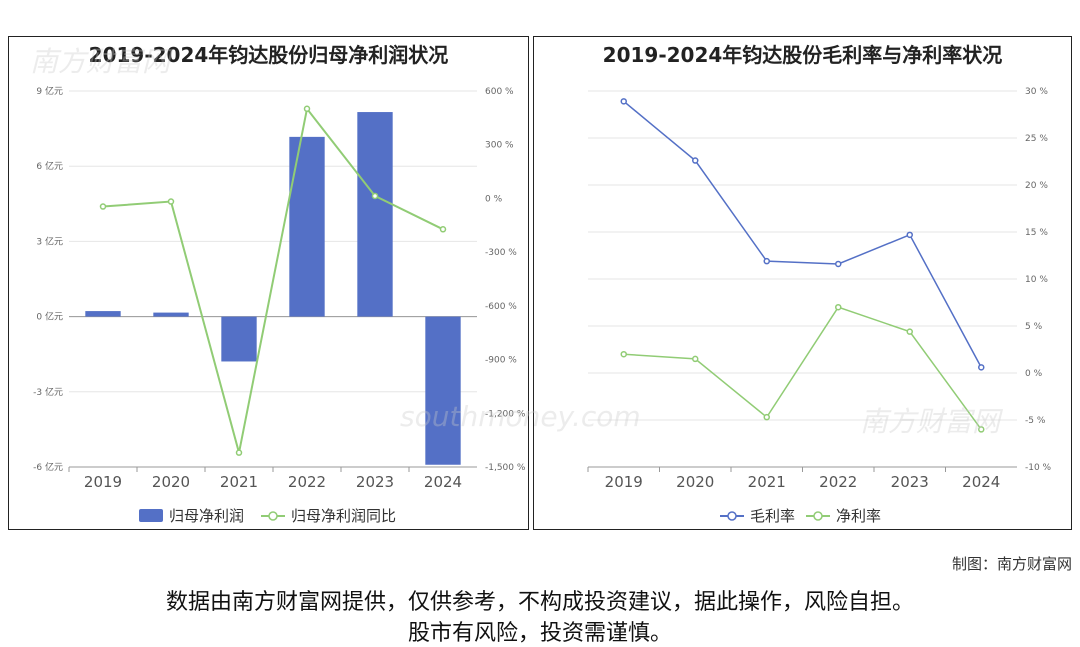 This screenshot has width=1080, height=647. What do you see at coordinates (1011, 564) in the screenshot?
I see `chart-credit: 制图：南方财富网` at bounding box center [1011, 564].